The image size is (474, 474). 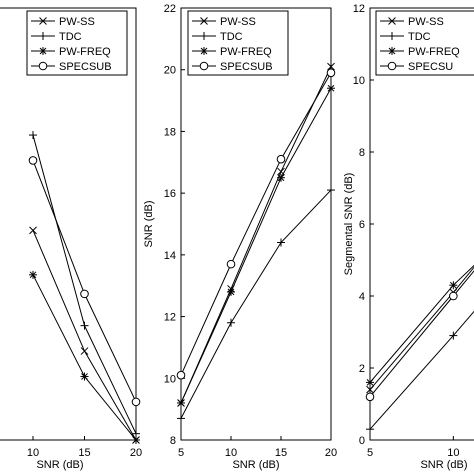 I want to click on series-tdc, so click(x=420, y=372).